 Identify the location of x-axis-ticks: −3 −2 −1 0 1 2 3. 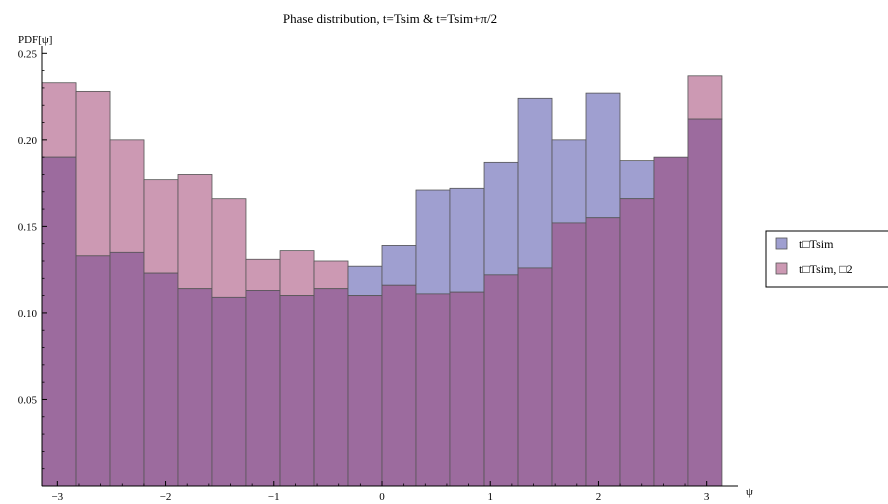
(380, 492).